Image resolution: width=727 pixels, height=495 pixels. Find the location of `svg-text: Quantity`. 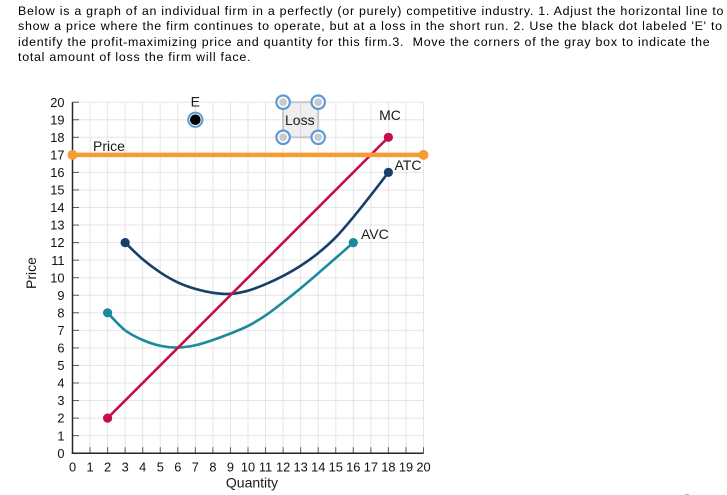

svg-text: Quantity is located at coordinates (252, 483).